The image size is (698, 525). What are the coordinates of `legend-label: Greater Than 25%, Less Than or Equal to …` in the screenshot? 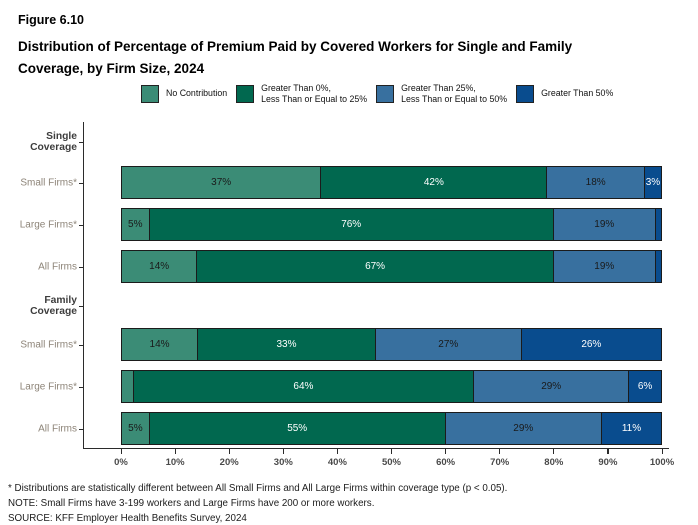 It's located at (454, 93).